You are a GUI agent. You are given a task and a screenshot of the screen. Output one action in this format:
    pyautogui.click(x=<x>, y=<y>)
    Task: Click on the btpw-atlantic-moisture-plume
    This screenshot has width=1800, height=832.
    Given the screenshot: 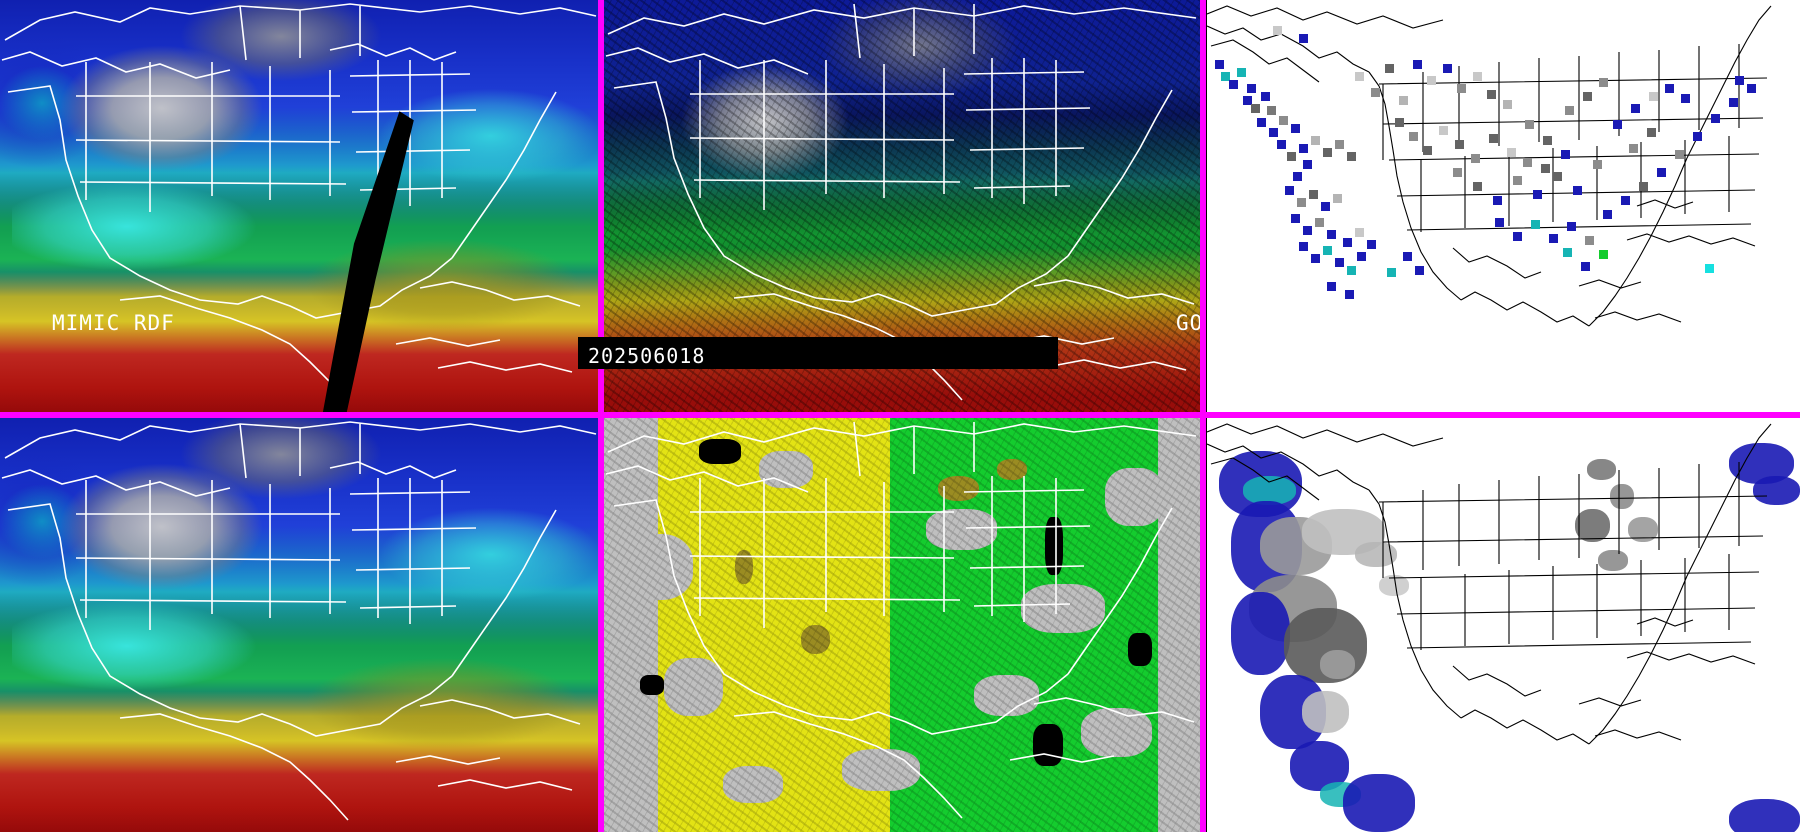 What is the action you would take?
    pyautogui.click(x=484, y=554)
    